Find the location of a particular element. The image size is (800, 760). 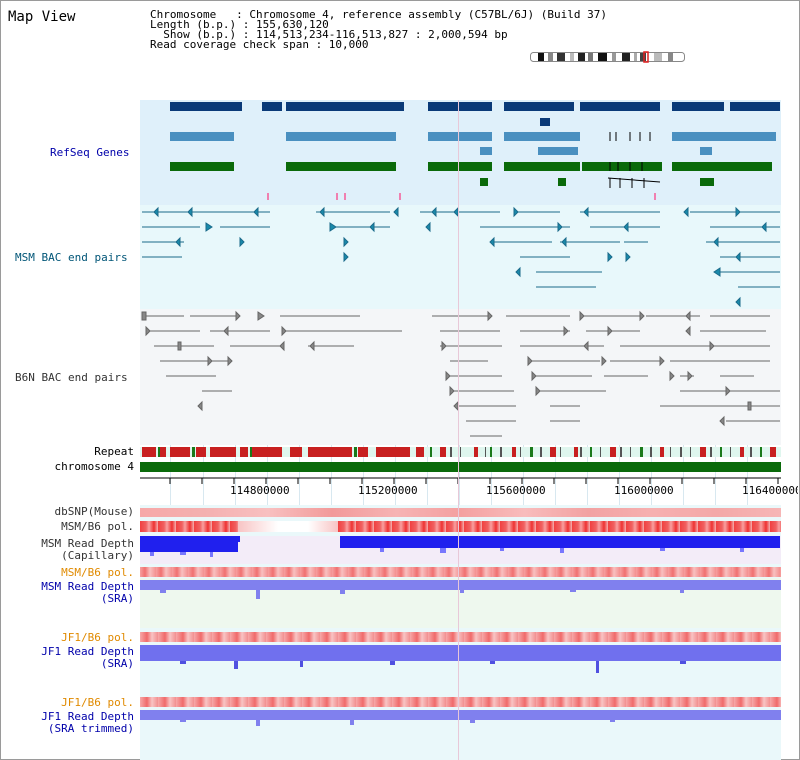

dbsnp-track is located at coordinates (460, 512).